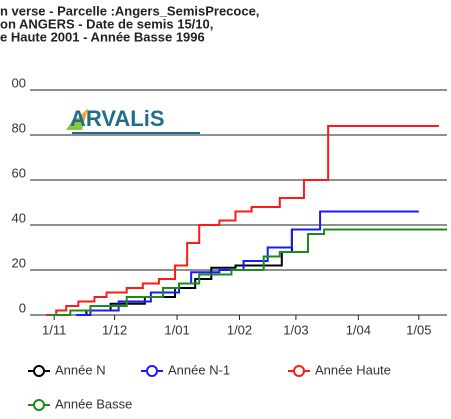 The image size is (451, 419). What do you see at coordinates (129, 10) in the screenshot?
I see `title-line: n verse - Parcelle :Angers_SemisPrecoce,` at bounding box center [129, 10].